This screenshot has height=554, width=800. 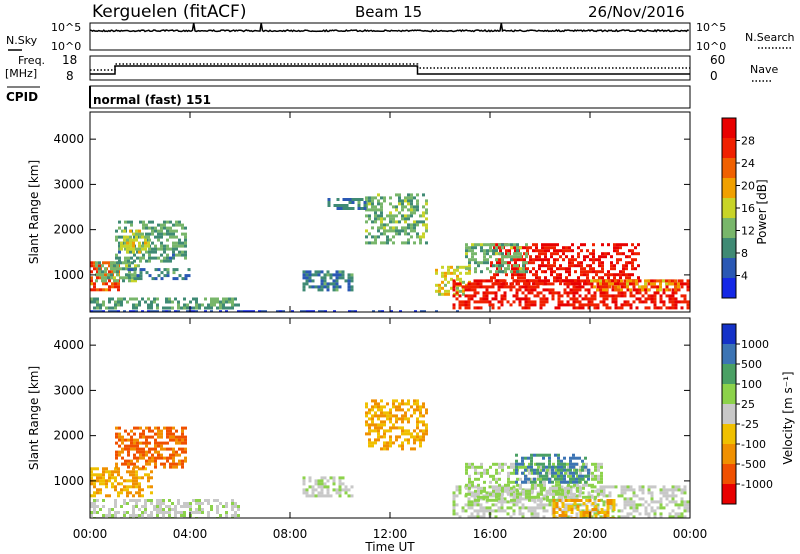 I want to click on colorbar-tick-label: 4, so click(x=744, y=276).